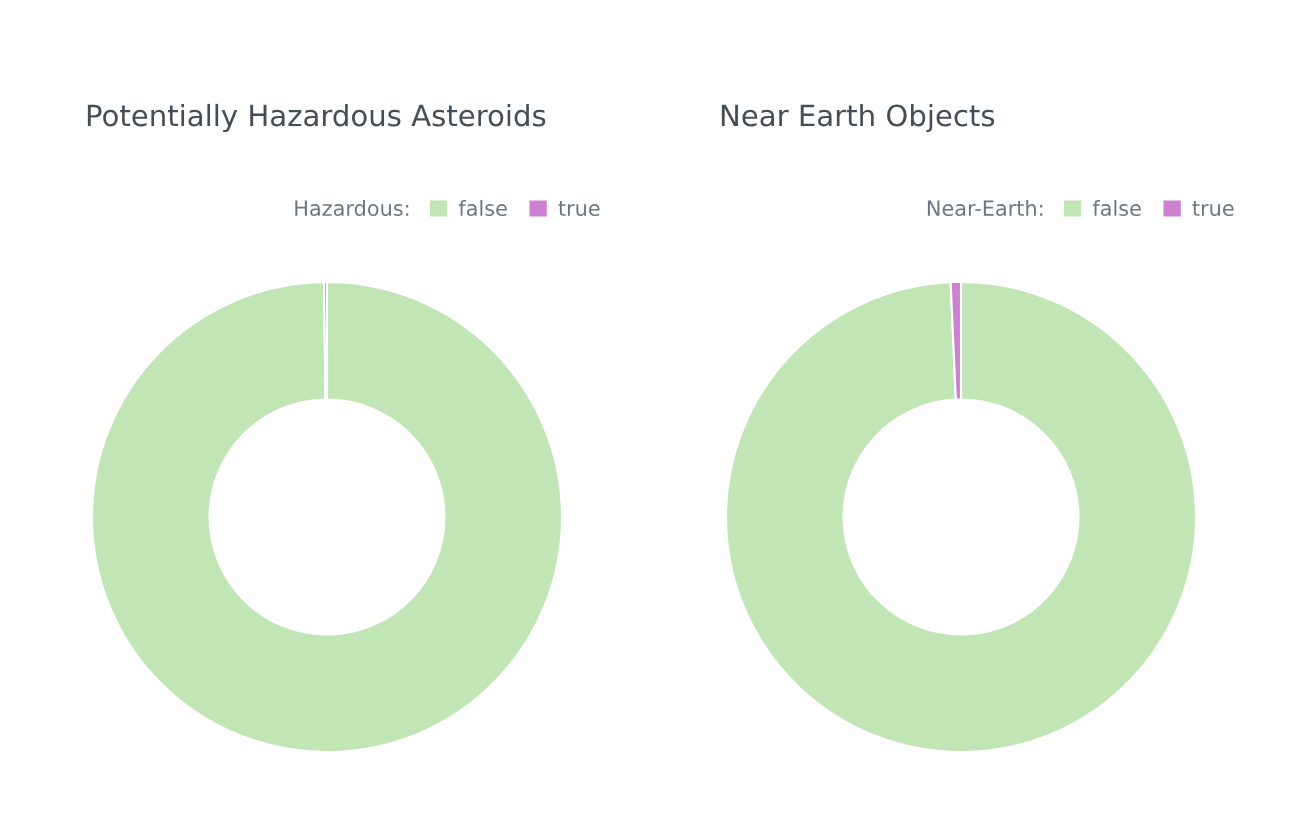 This screenshot has width=1304, height=830. I want to click on legend-title: Near-Earth:, so click(985, 208).